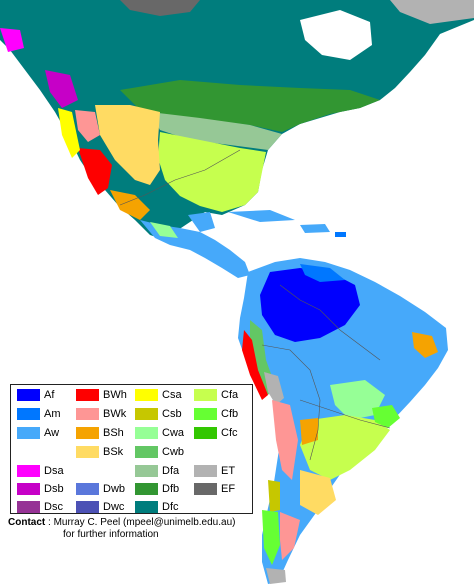  Describe the element at coordinates (432, 12) in the screenshot. I see `greenland-edge` at that location.